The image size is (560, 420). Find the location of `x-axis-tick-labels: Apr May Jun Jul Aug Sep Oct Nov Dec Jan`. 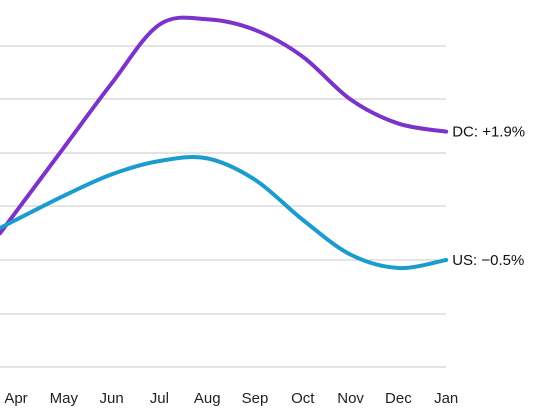

x-axis-tick-labels: Apr May Jun Jul Aug Sep Oct Nov Dec Jan is located at coordinates (231, 398).